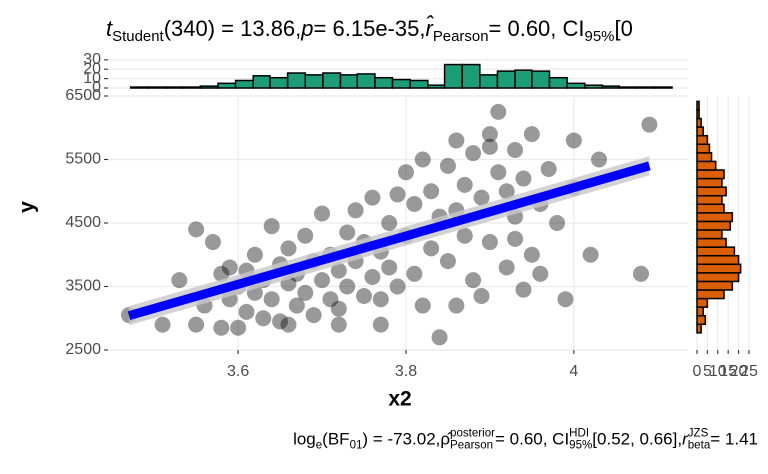  Describe the element at coordinates (728, 371) in the screenshot. I see `x-tick-label: 15` at that location.